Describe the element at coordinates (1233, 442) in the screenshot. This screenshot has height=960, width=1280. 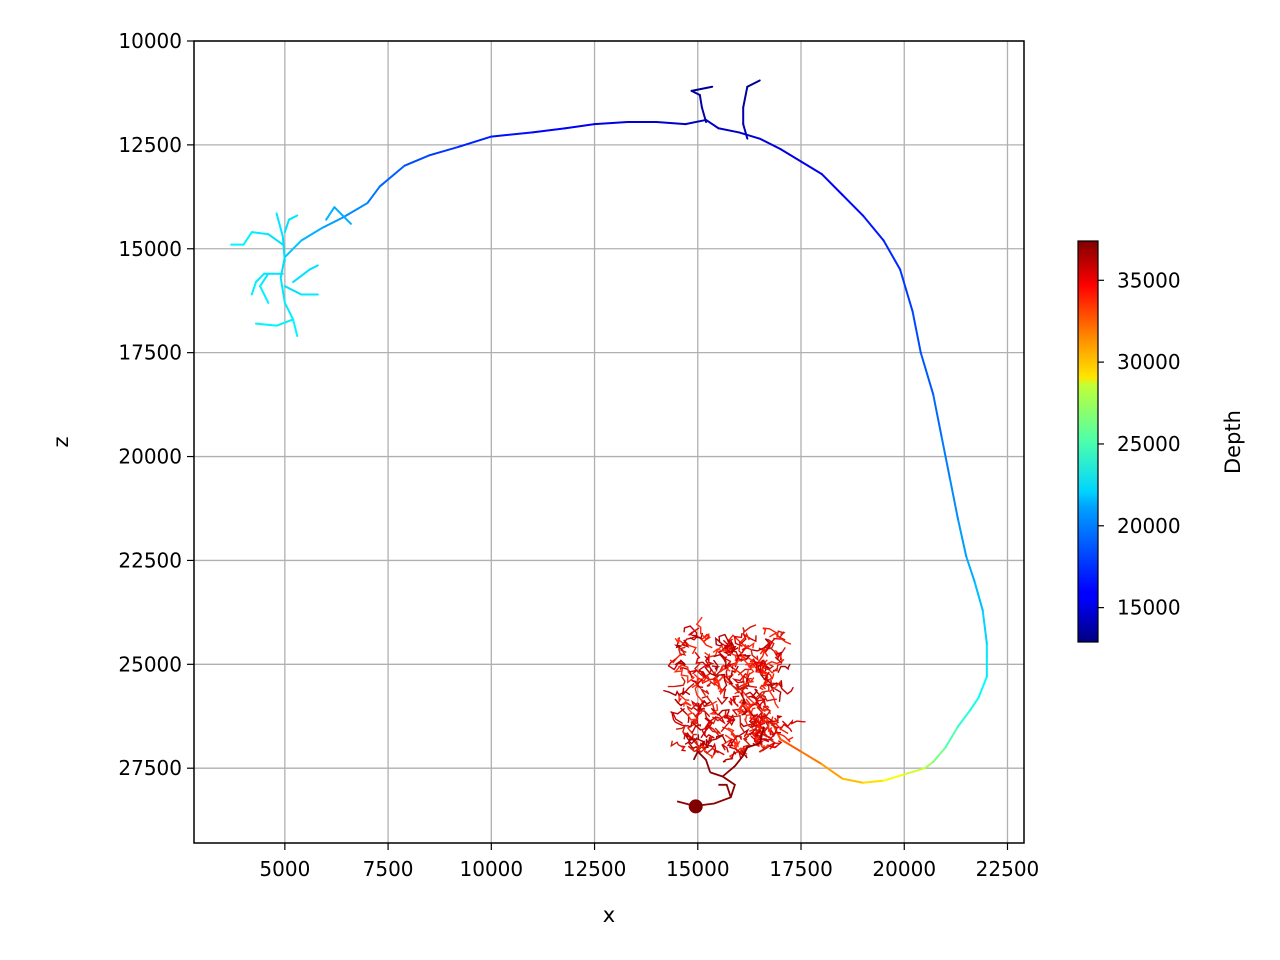
I see `colorbar-label: Depth` at that location.